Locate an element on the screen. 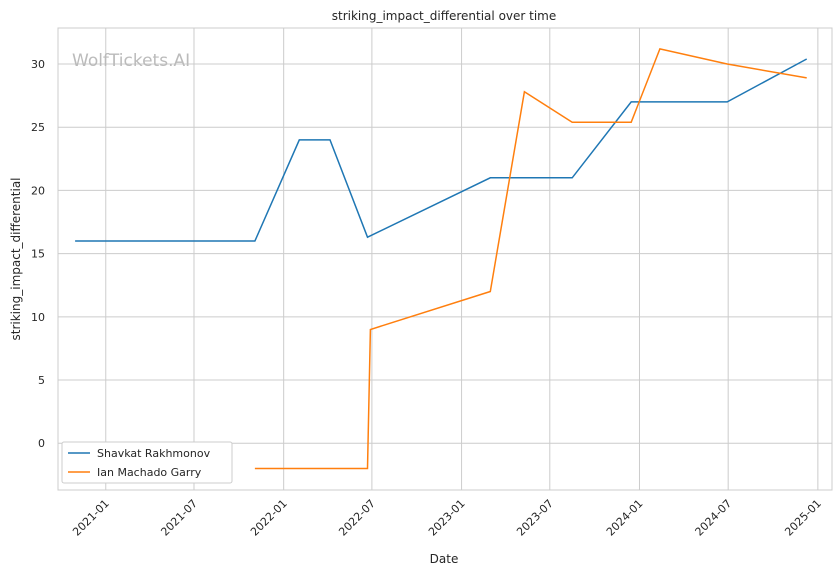 The image size is (840, 579). y-tick-label: 20 is located at coordinates (38, 190).